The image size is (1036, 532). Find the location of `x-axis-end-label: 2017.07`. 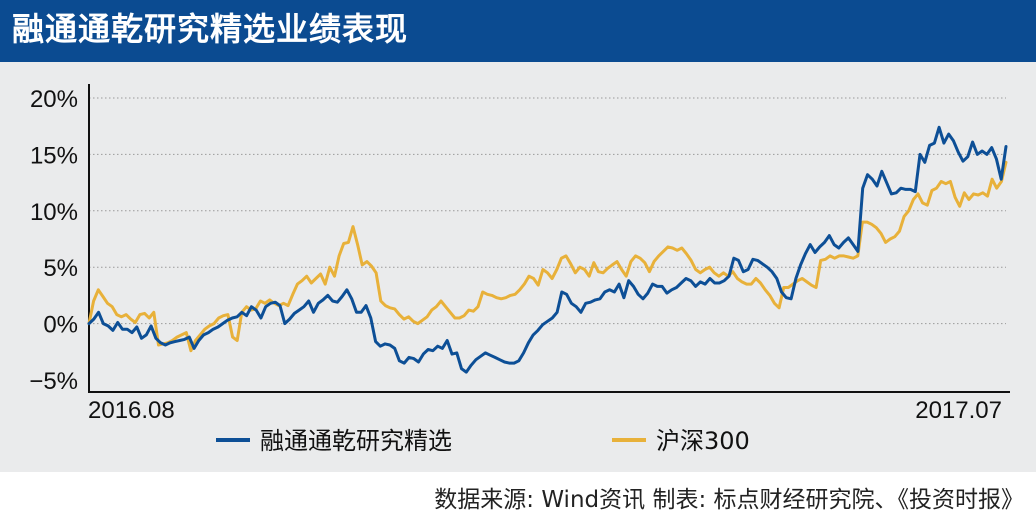

x-axis-end-label: 2017.07 is located at coordinates (958, 410).